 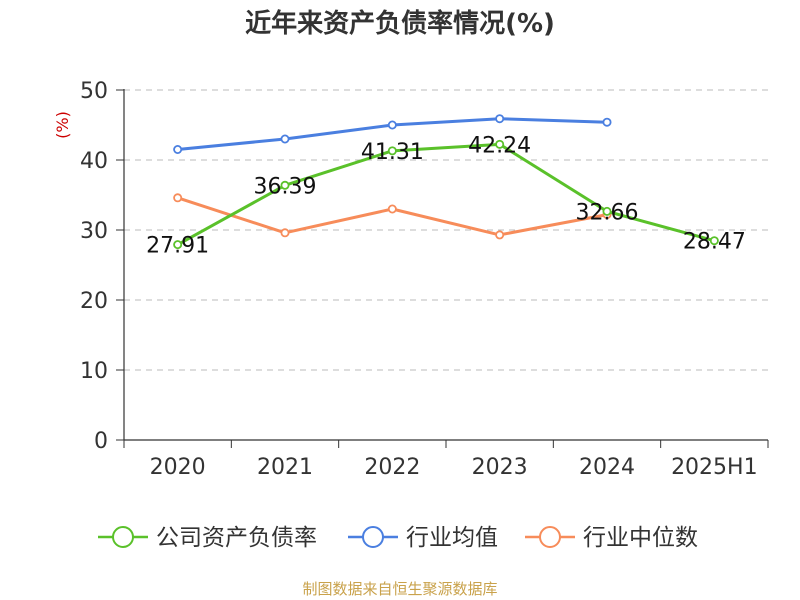 I want to click on legend-label: 行业中位数, so click(x=640, y=538).